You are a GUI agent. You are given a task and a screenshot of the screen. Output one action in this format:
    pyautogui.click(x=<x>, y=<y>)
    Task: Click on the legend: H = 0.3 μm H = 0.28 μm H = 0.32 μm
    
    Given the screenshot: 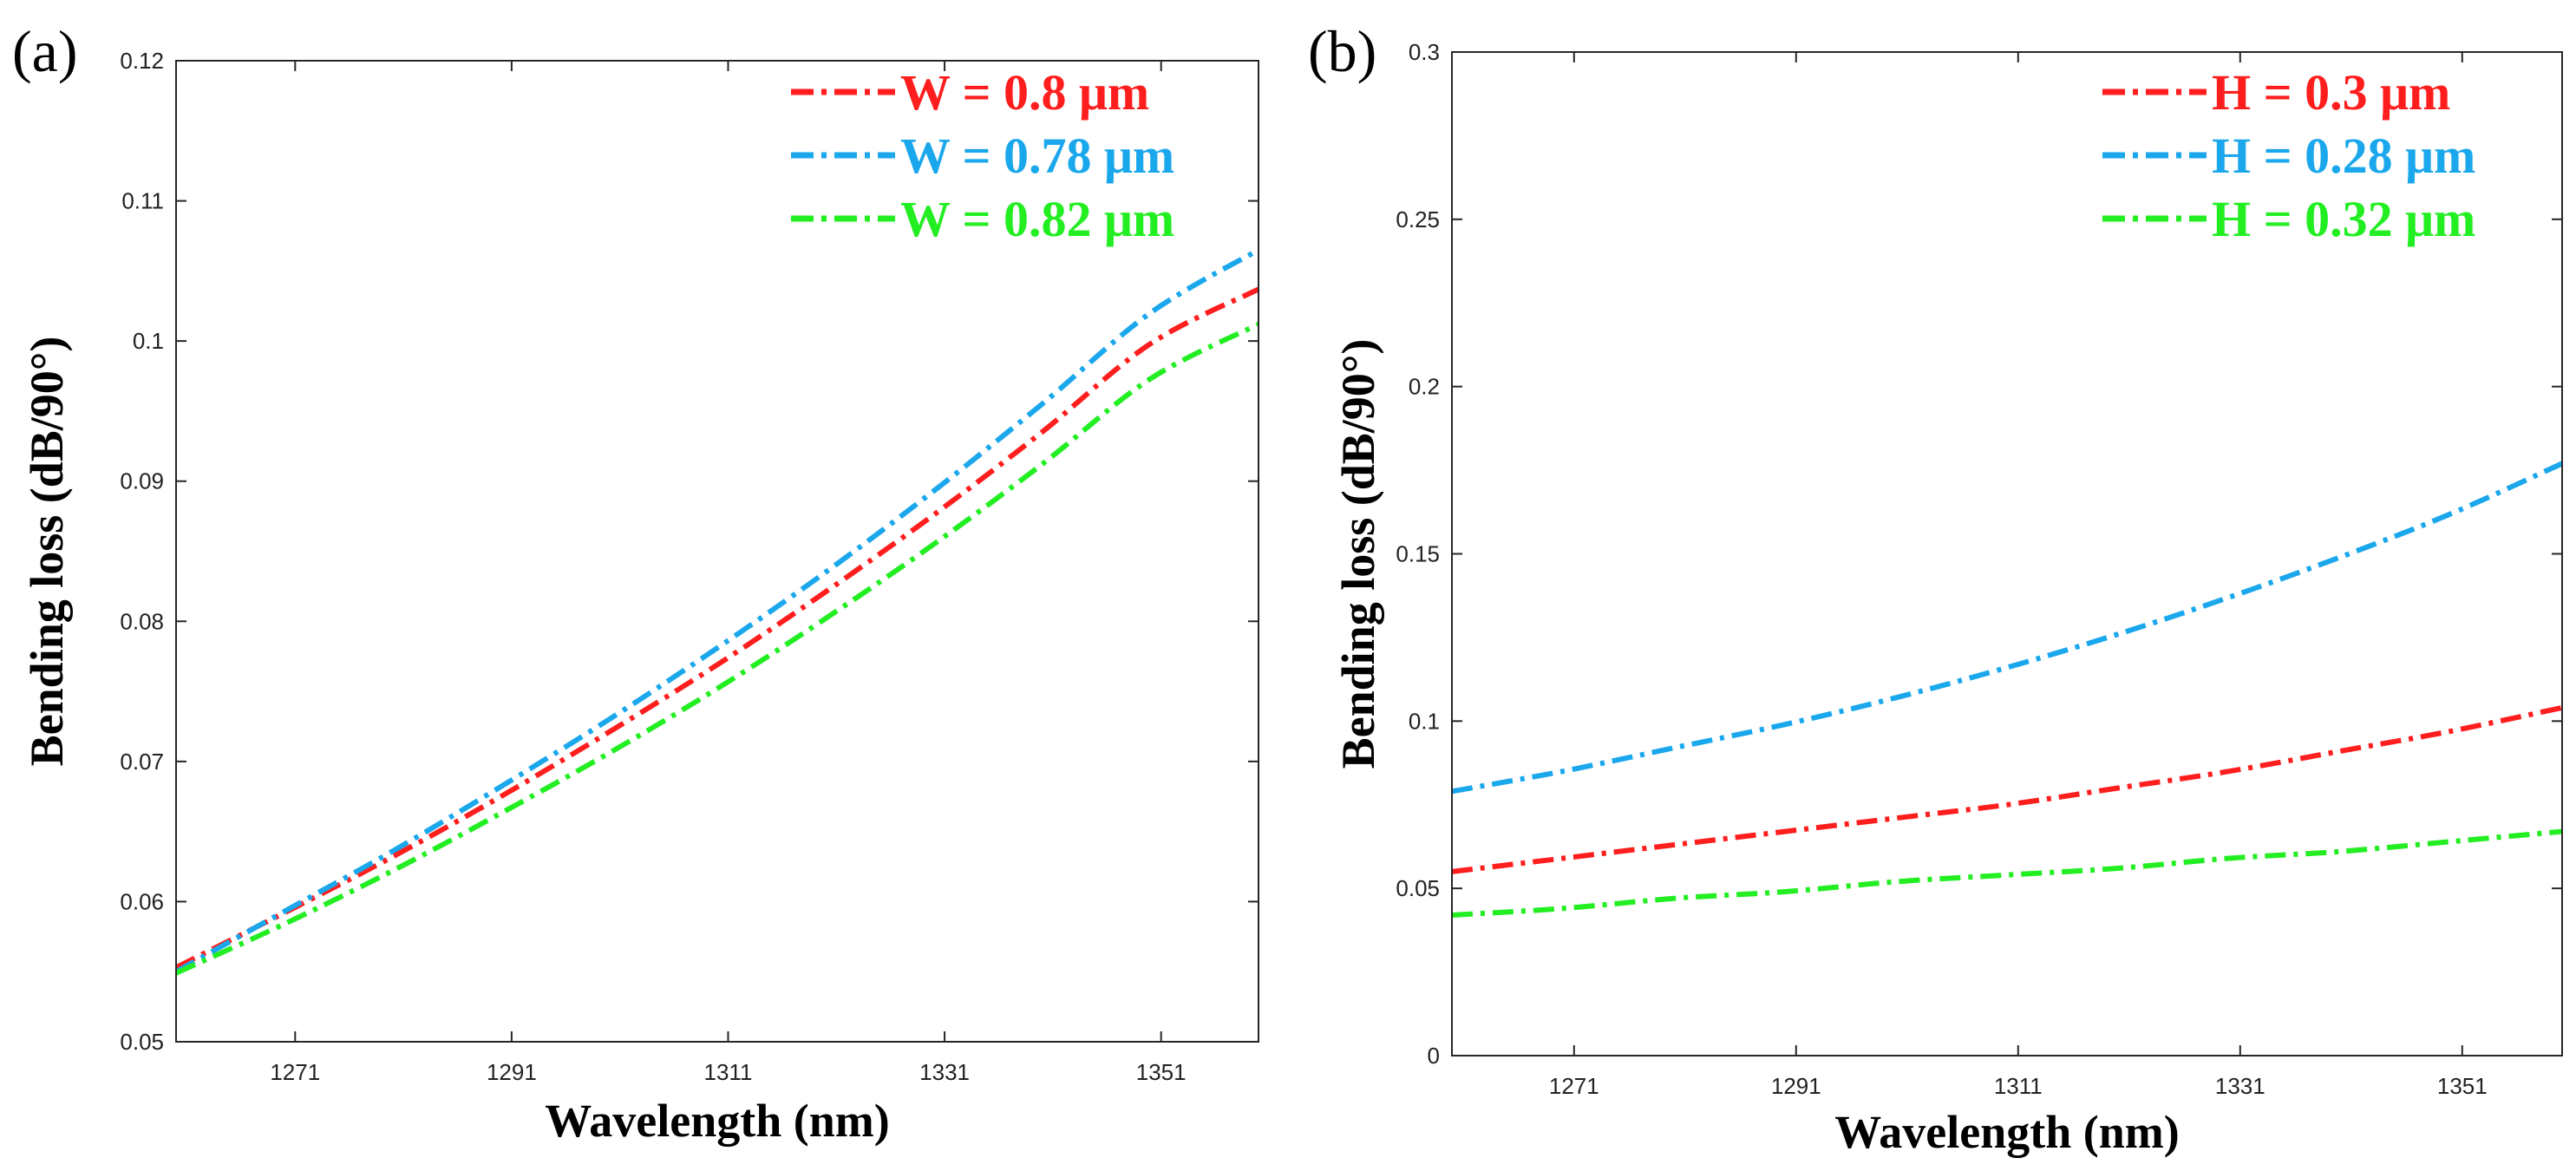 What is the action you would take?
    pyautogui.click(x=2288, y=156)
    